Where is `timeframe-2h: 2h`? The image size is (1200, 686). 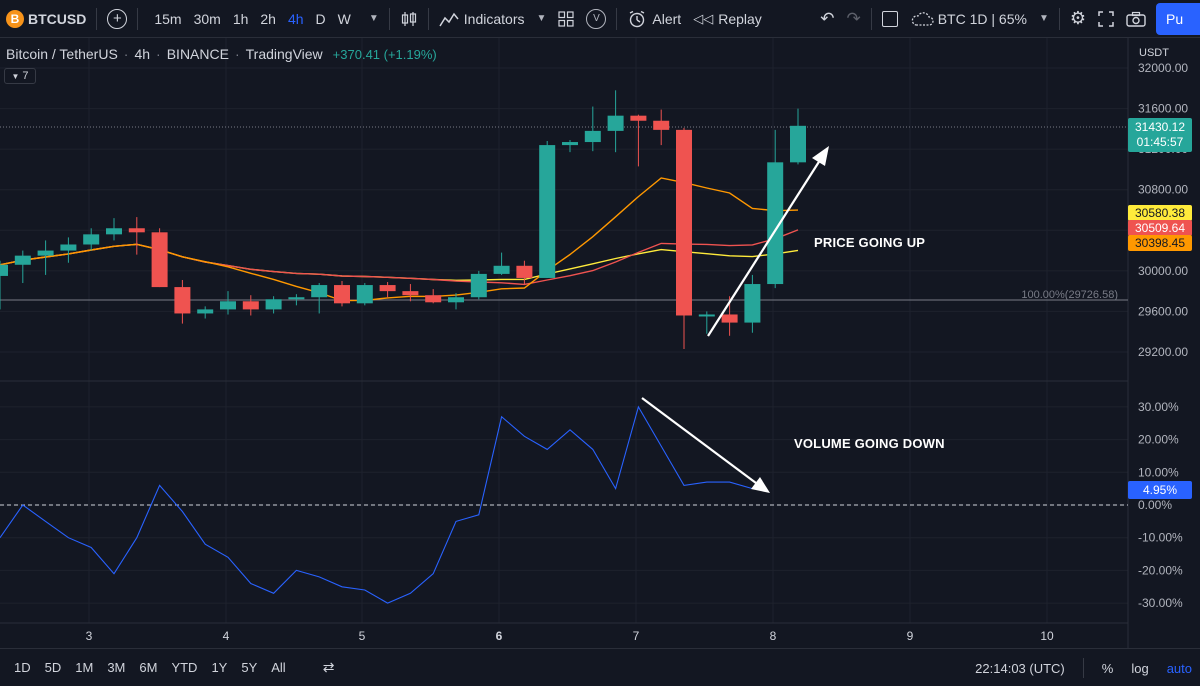
timeframe-2h: 2h is located at coordinates (268, 18).